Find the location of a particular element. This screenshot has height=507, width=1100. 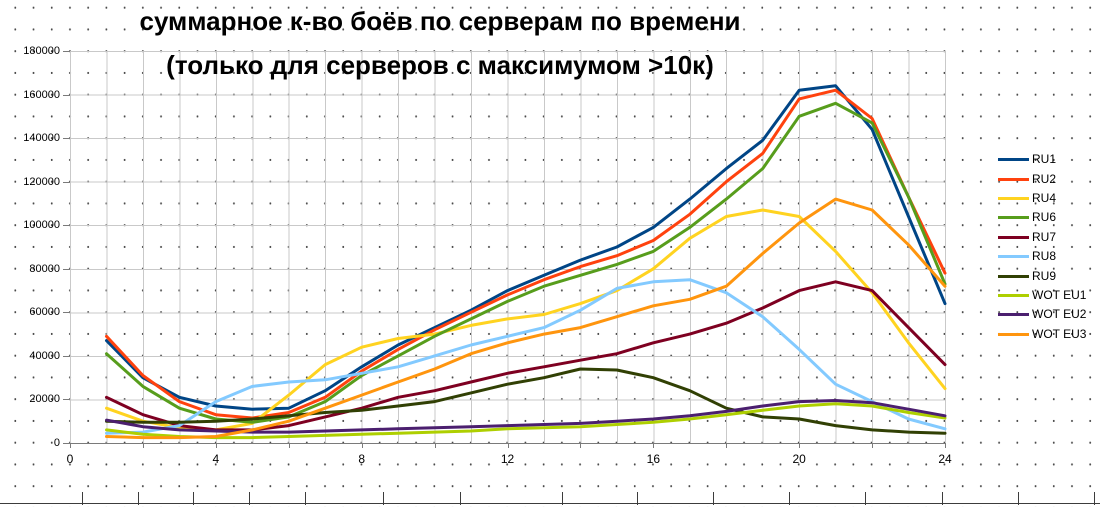

series-line-ru9 is located at coordinates (526, 401).